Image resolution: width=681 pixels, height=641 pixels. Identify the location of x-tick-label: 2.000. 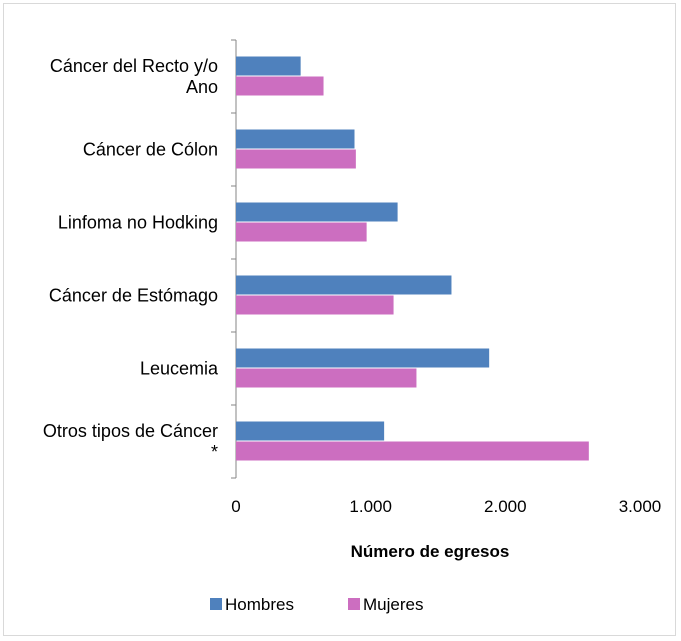
(505, 506).